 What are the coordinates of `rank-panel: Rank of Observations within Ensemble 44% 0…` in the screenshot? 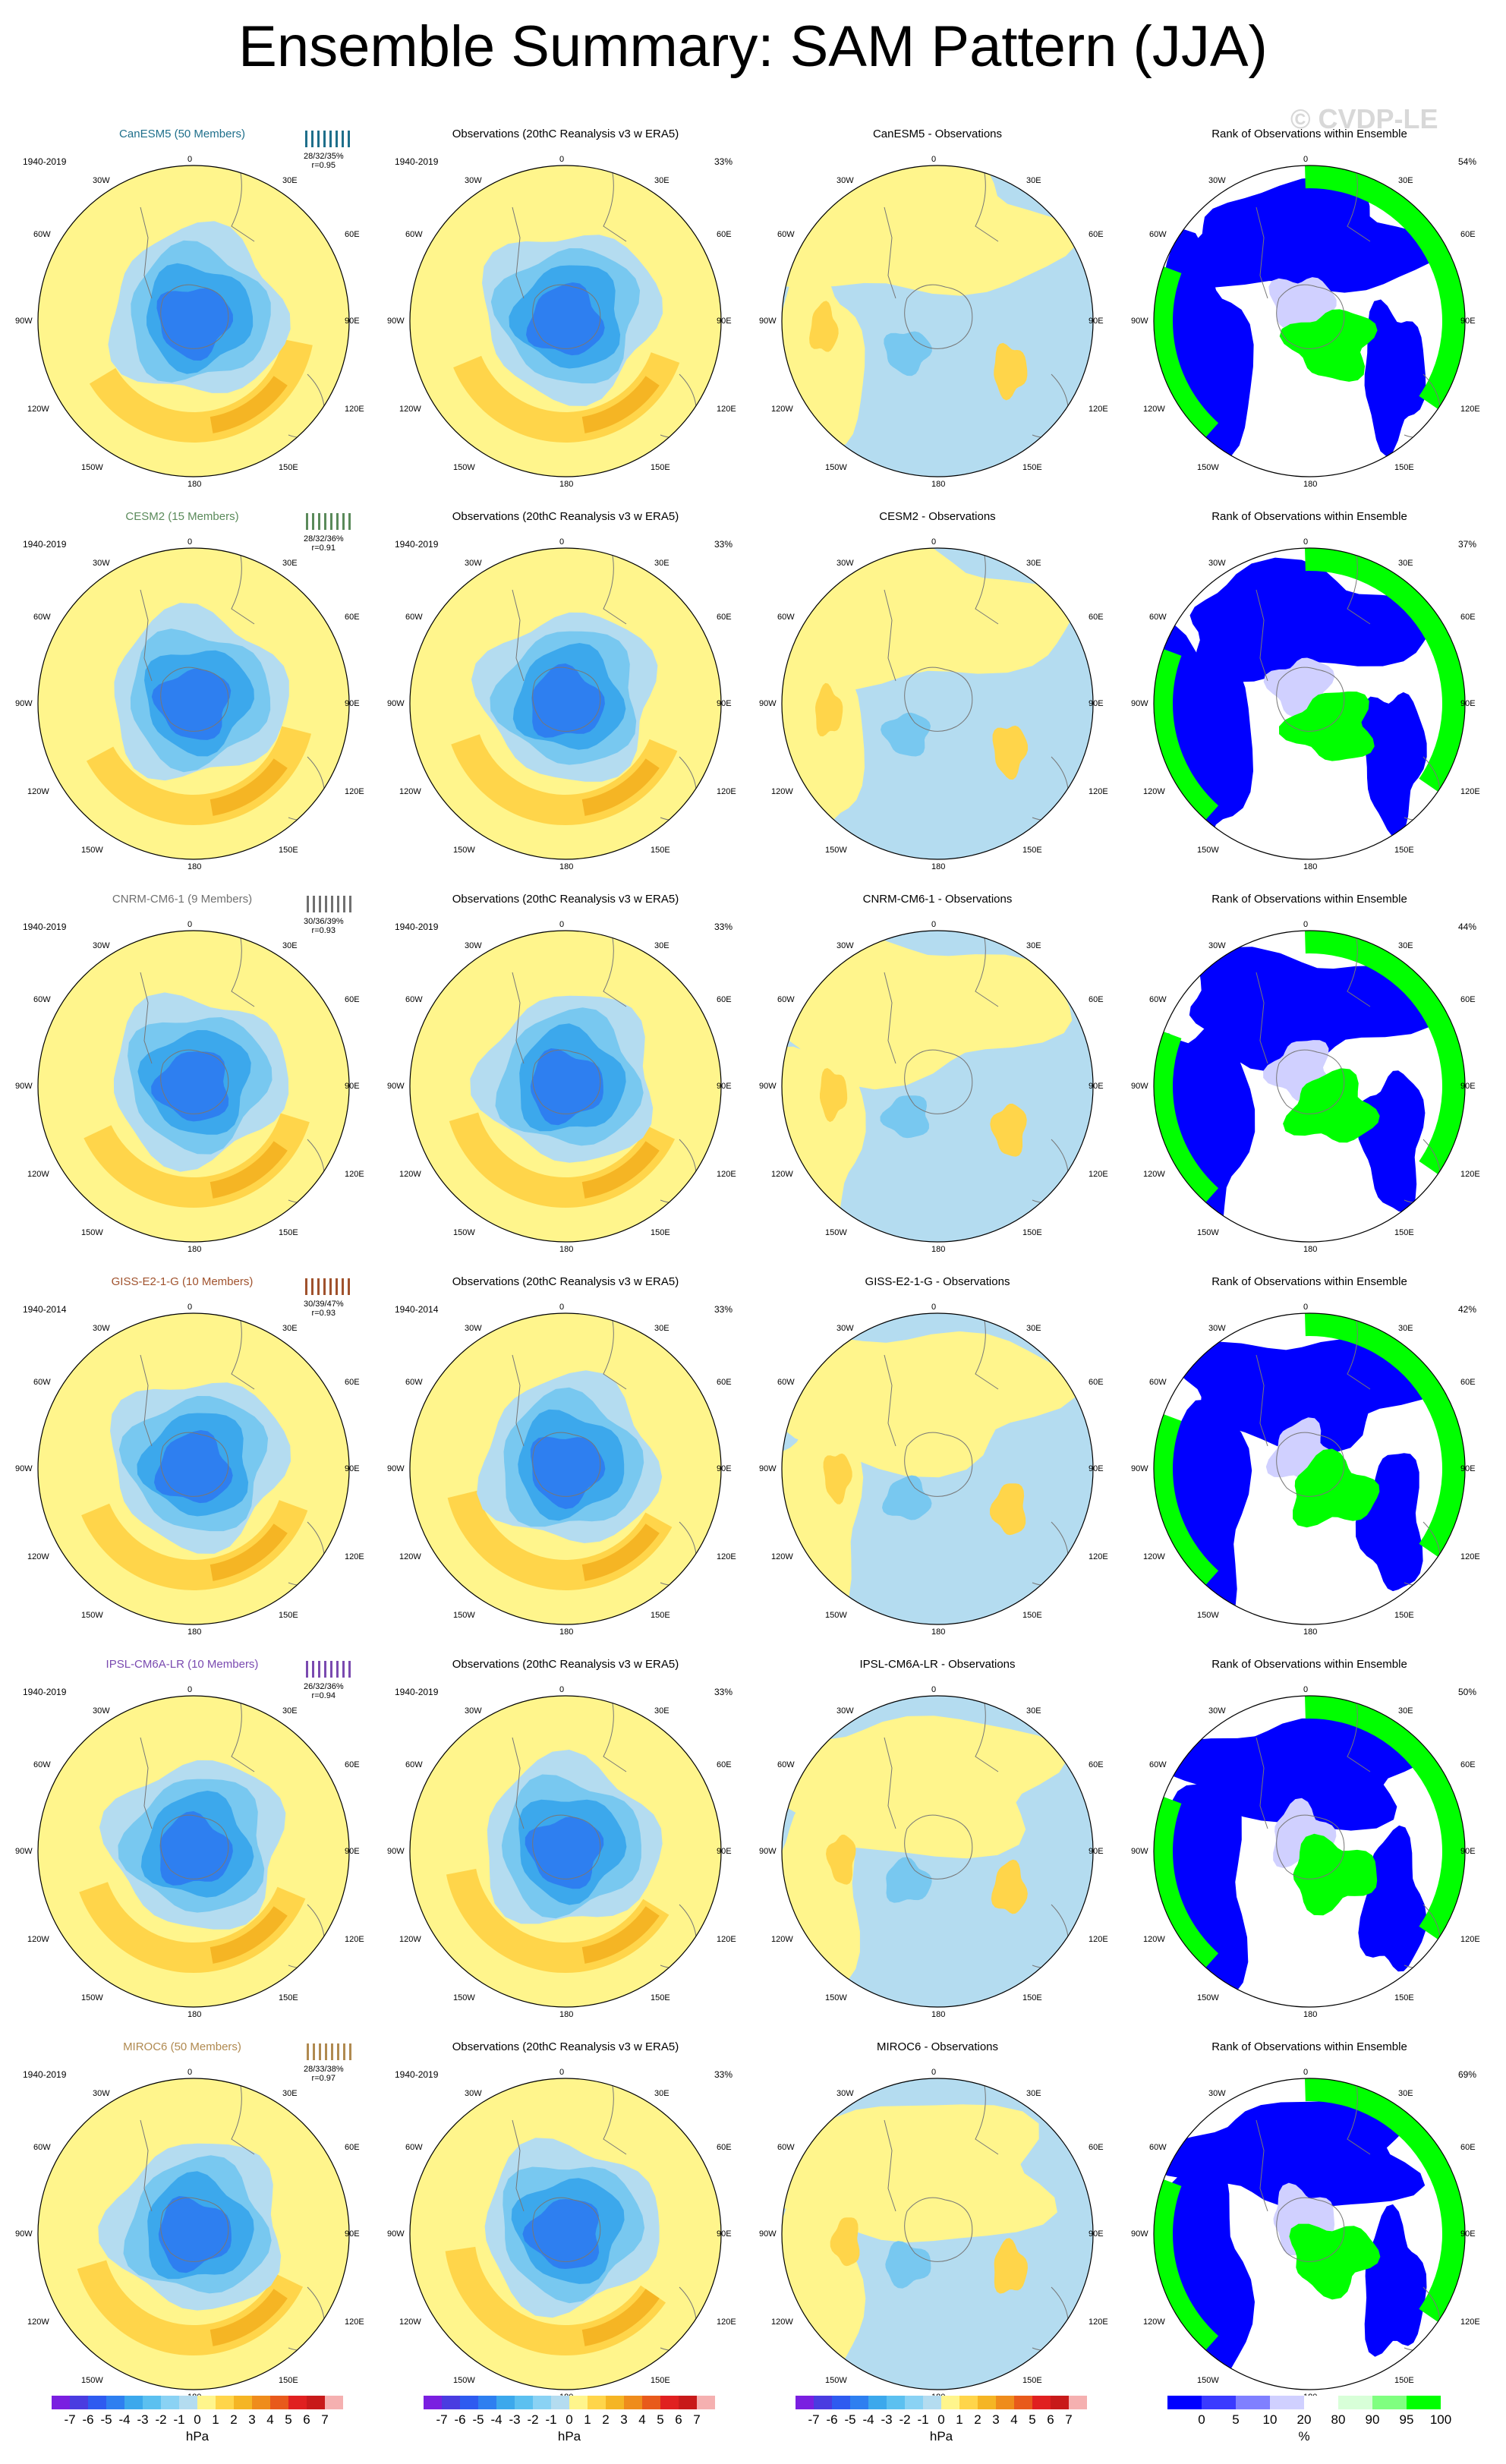 It's located at (1309, 1075).